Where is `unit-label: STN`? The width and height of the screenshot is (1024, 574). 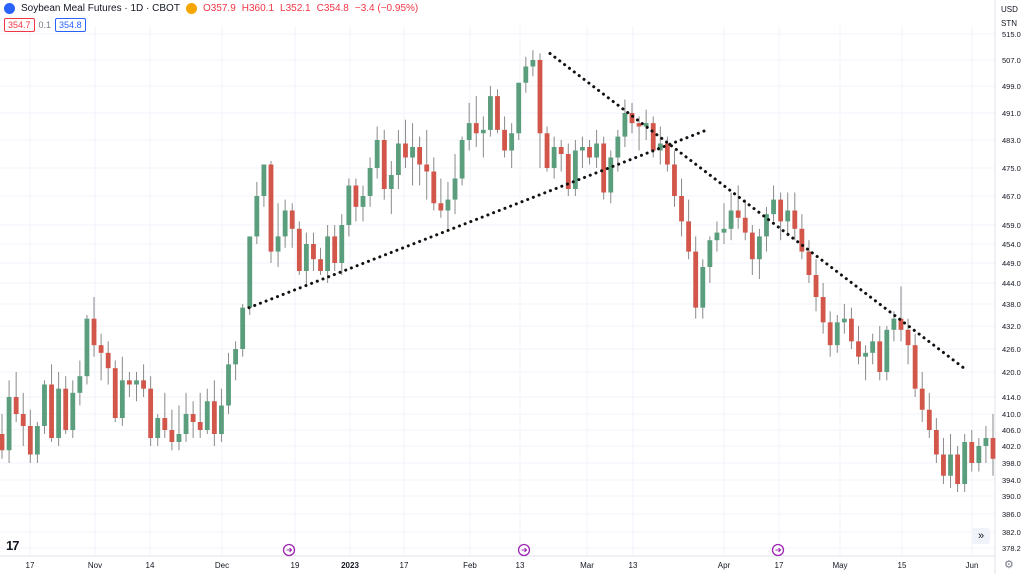 unit-label: STN is located at coordinates (1009, 23).